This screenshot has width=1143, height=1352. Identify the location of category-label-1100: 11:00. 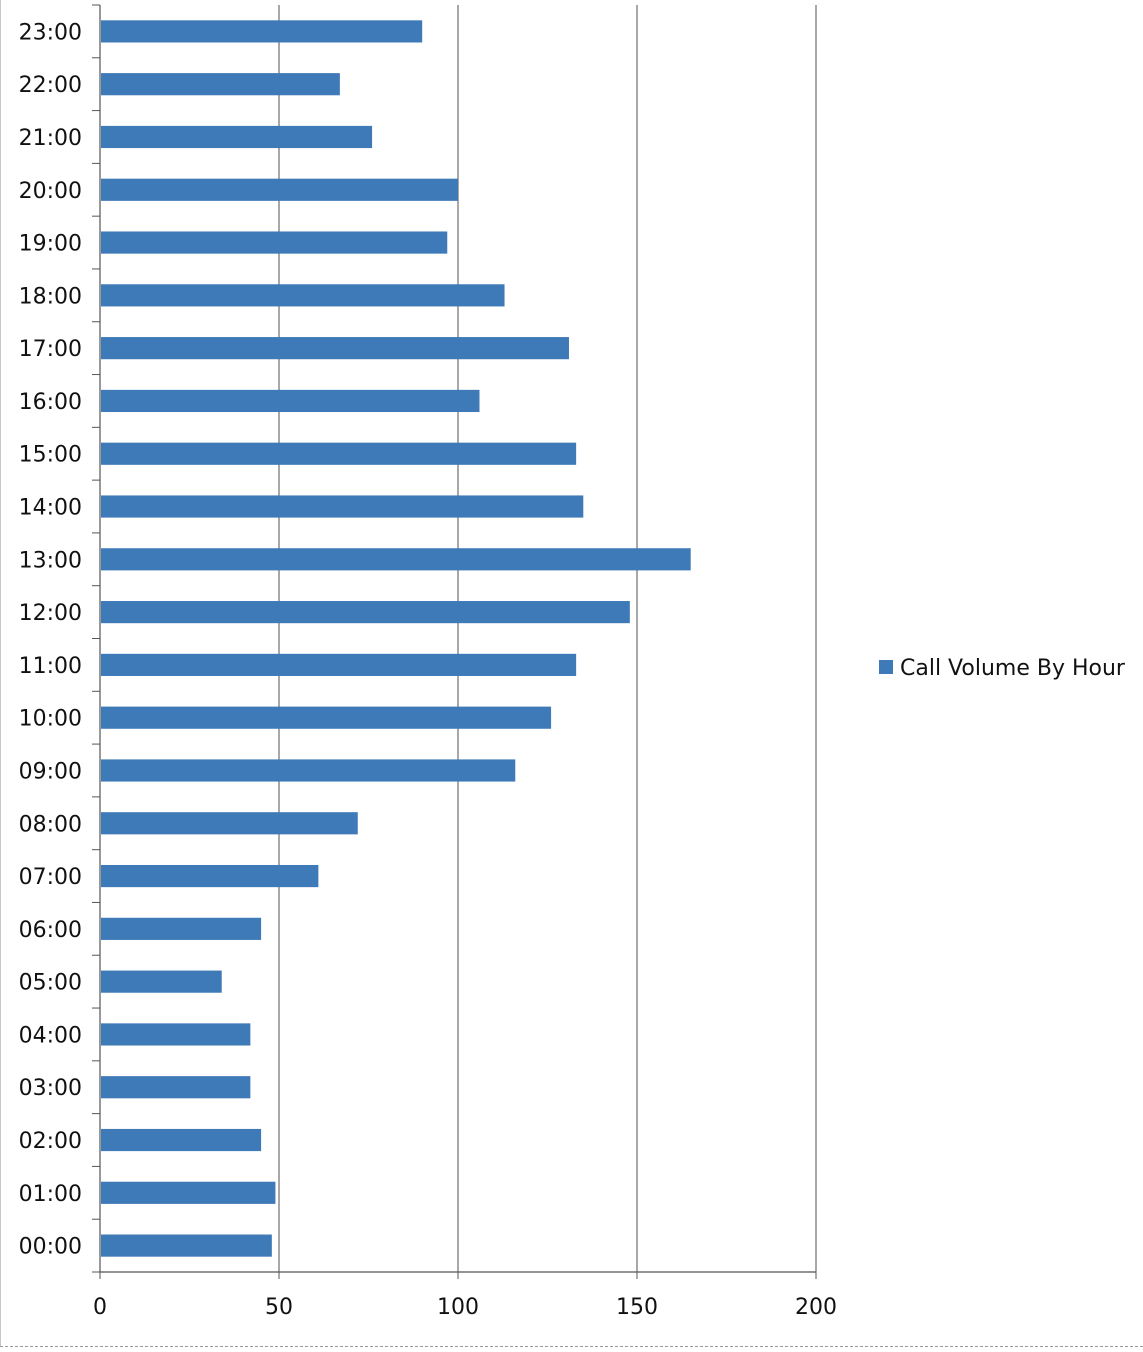
(50, 666).